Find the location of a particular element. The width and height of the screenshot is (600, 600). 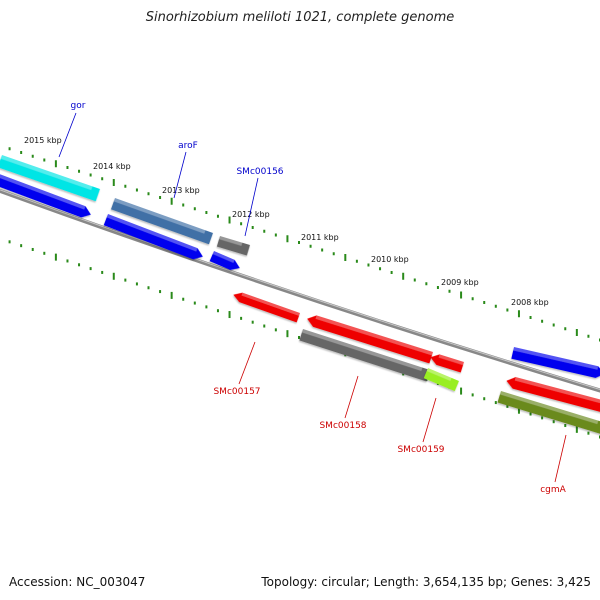

gene-feature-gor is located at coordinates (50, 178).